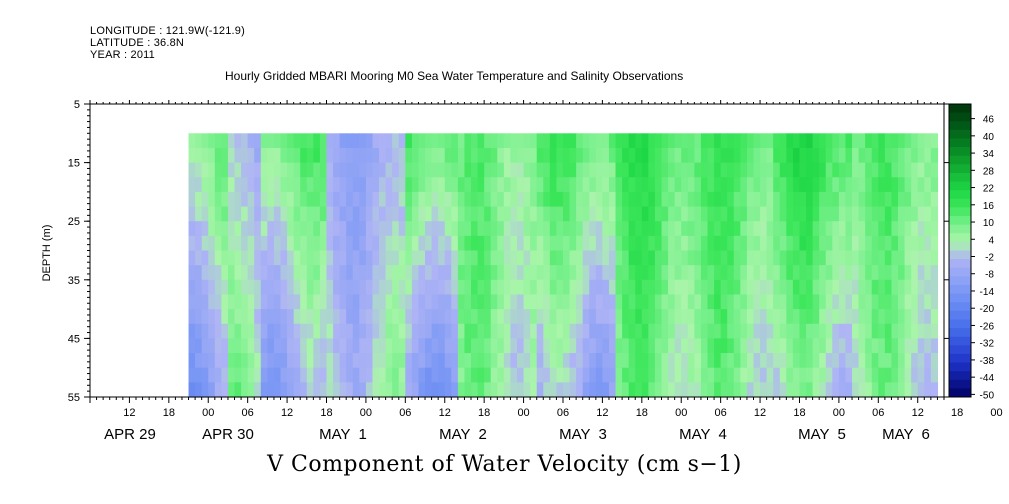 The width and height of the screenshot is (1009, 504). I want to click on colorbar-frame, so click(960, 250).